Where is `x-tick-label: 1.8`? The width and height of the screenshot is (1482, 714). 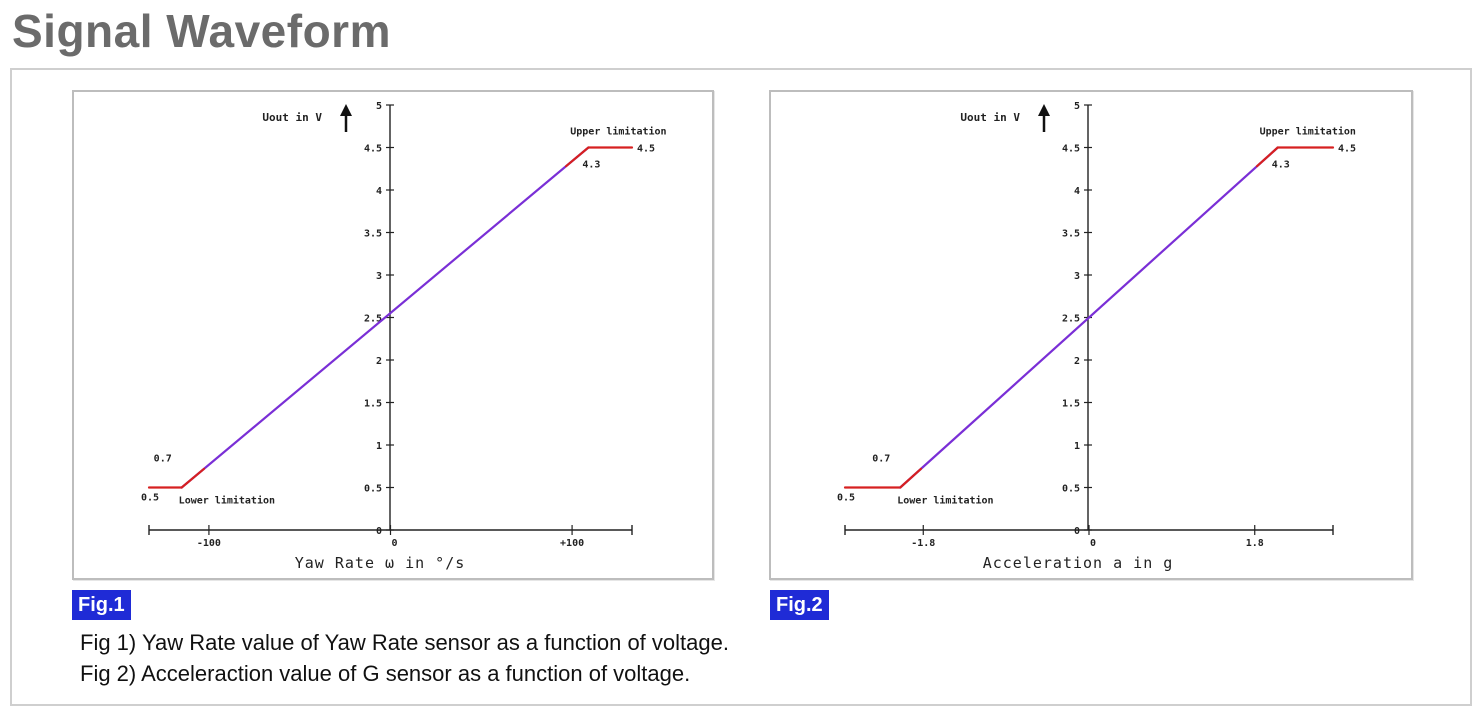
x-tick-label: 1.8 is located at coordinates (1255, 543).